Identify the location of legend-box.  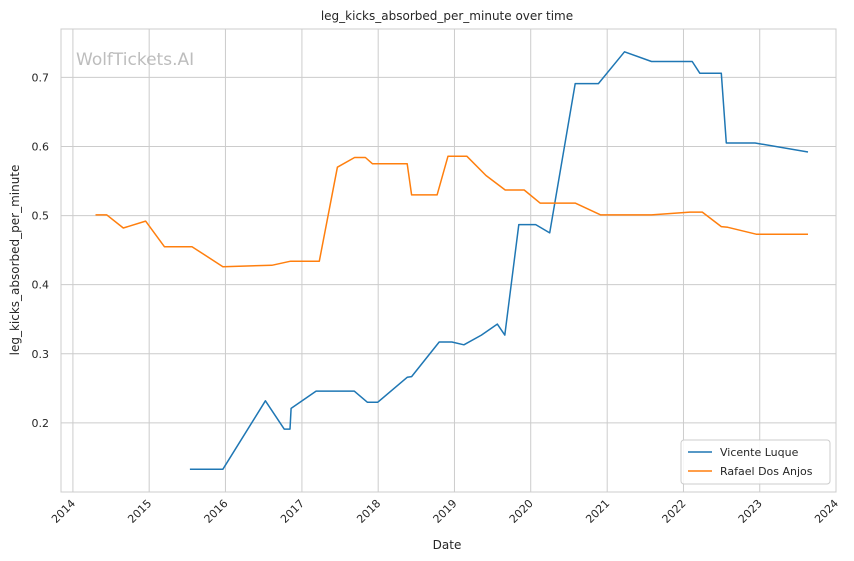
(755, 462).